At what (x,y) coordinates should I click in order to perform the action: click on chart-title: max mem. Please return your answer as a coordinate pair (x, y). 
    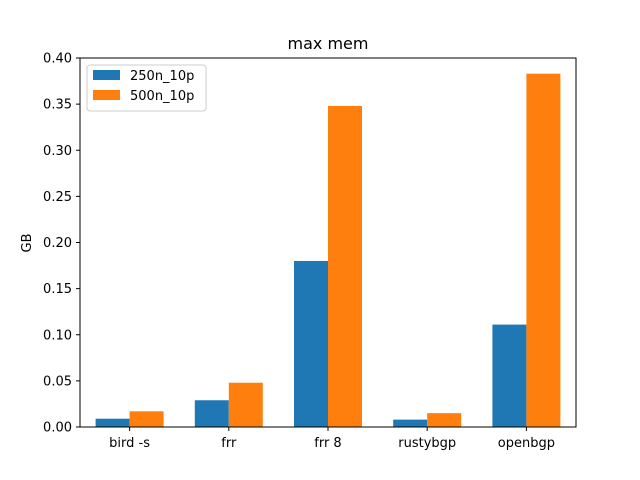
    Looking at the image, I should click on (328, 43).